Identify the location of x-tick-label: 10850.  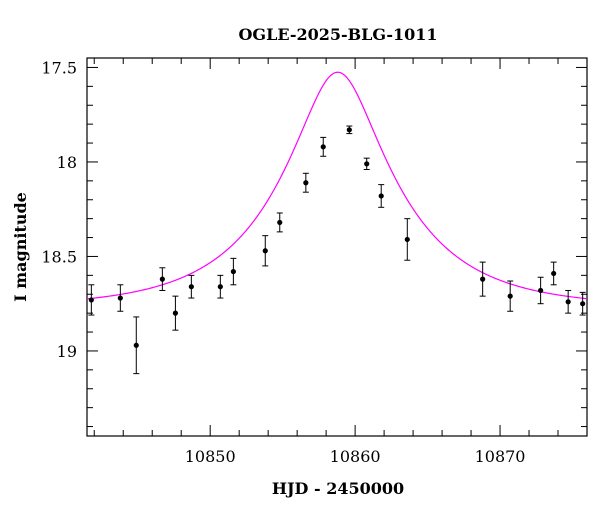
(210, 456).